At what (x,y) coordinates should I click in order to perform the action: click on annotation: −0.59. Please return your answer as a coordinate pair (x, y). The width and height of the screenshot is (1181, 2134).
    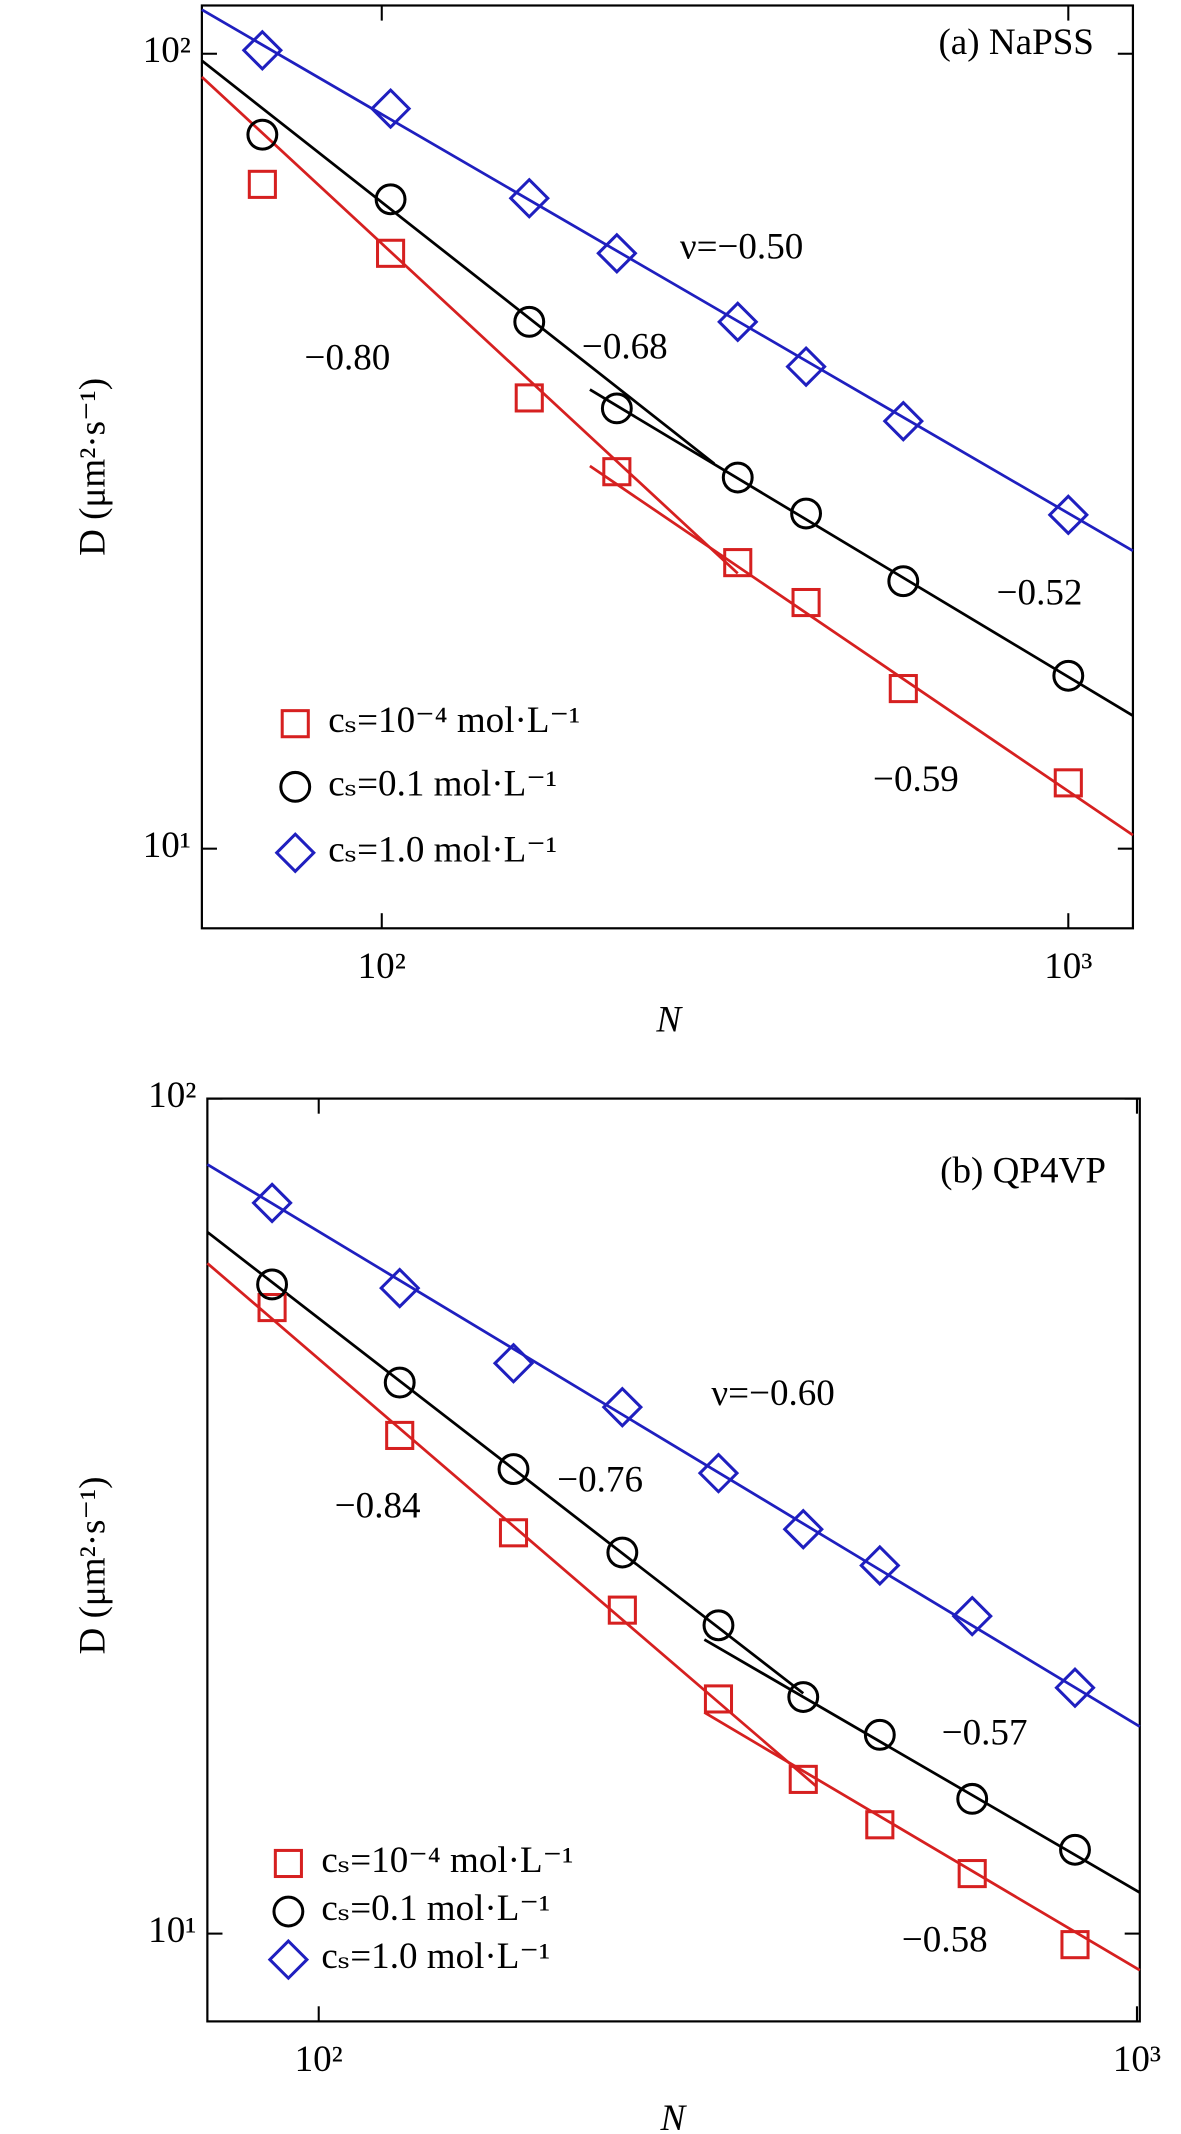
    Looking at the image, I should click on (916, 779).